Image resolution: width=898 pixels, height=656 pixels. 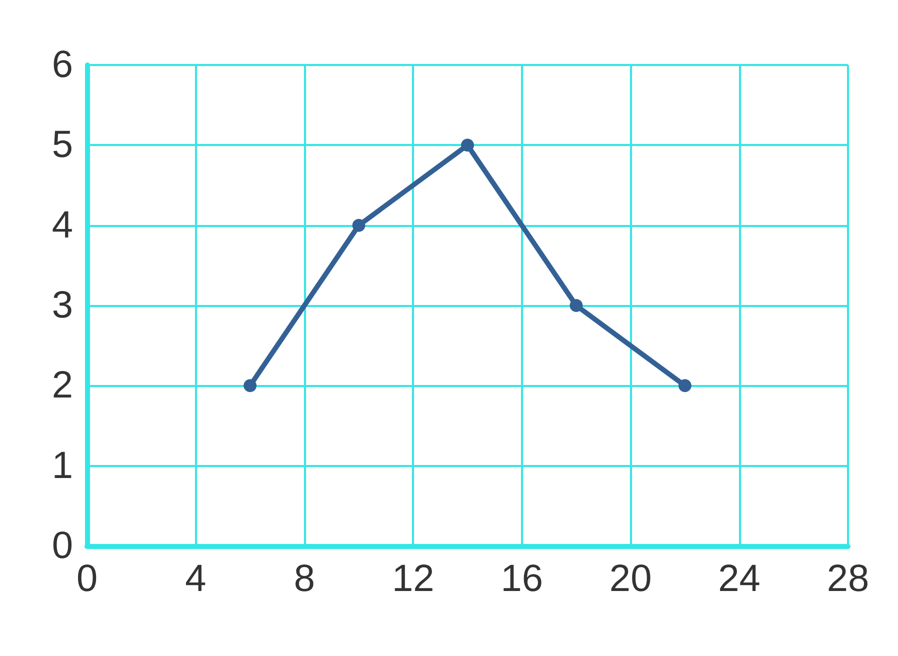 What do you see at coordinates (62, 305) in the screenshot?
I see `y-tick-label: 3` at bounding box center [62, 305].